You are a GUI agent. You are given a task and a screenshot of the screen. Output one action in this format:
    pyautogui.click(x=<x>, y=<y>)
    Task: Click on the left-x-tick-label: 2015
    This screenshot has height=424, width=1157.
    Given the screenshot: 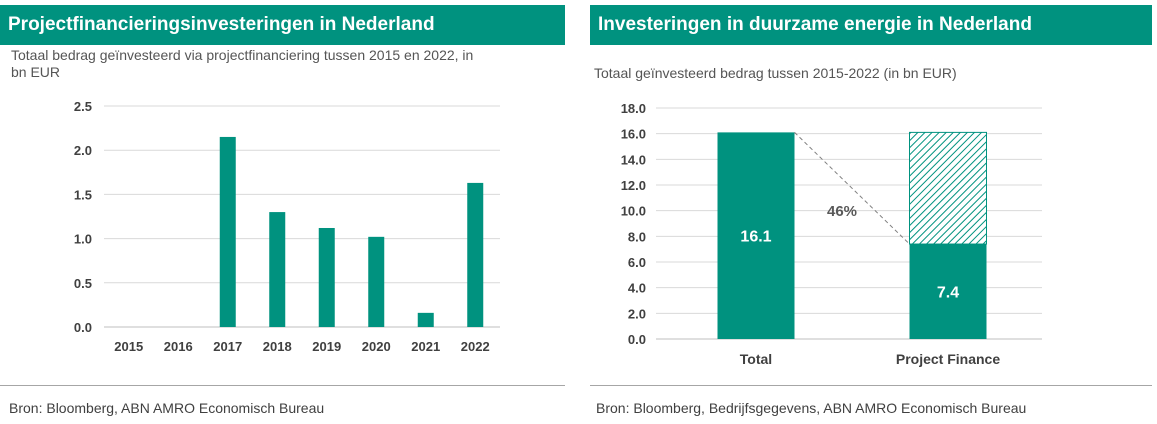 What is the action you would take?
    pyautogui.click(x=128, y=346)
    